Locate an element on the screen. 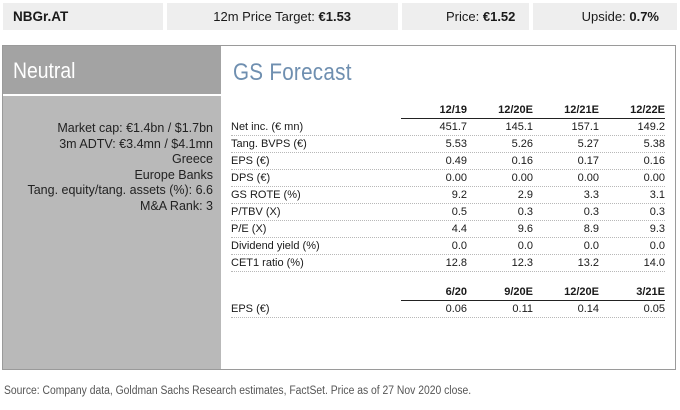 This screenshot has width=680, height=410. table-cell: 9.3 is located at coordinates (657, 229).